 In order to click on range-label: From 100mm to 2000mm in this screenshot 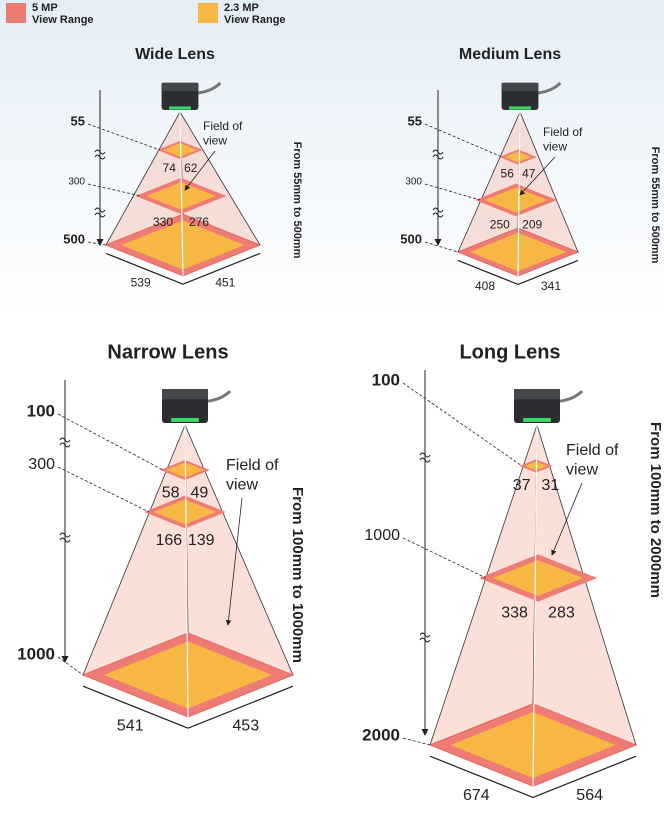, I will do `click(655, 510)`.